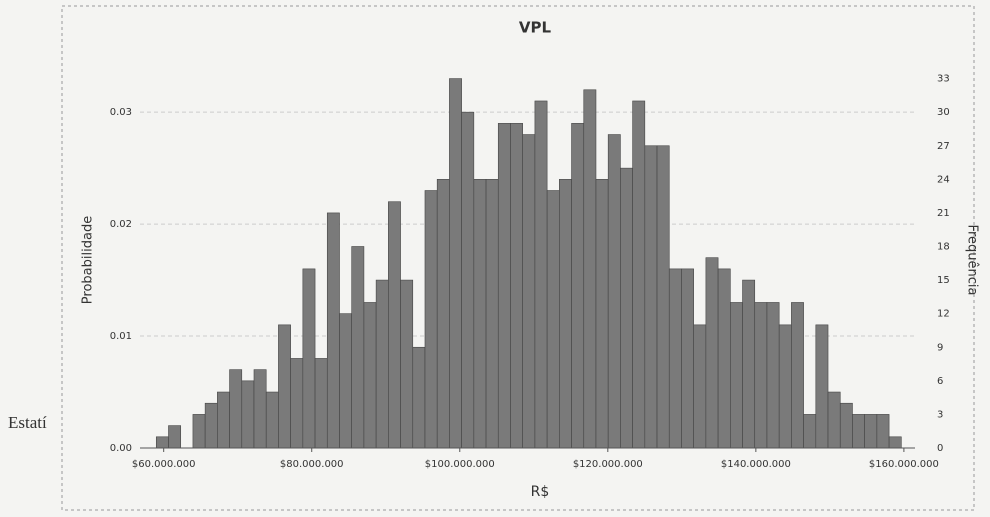  What do you see at coordinates (943, 79) in the screenshot?
I see `y2-tick-label: 33` at bounding box center [943, 79].